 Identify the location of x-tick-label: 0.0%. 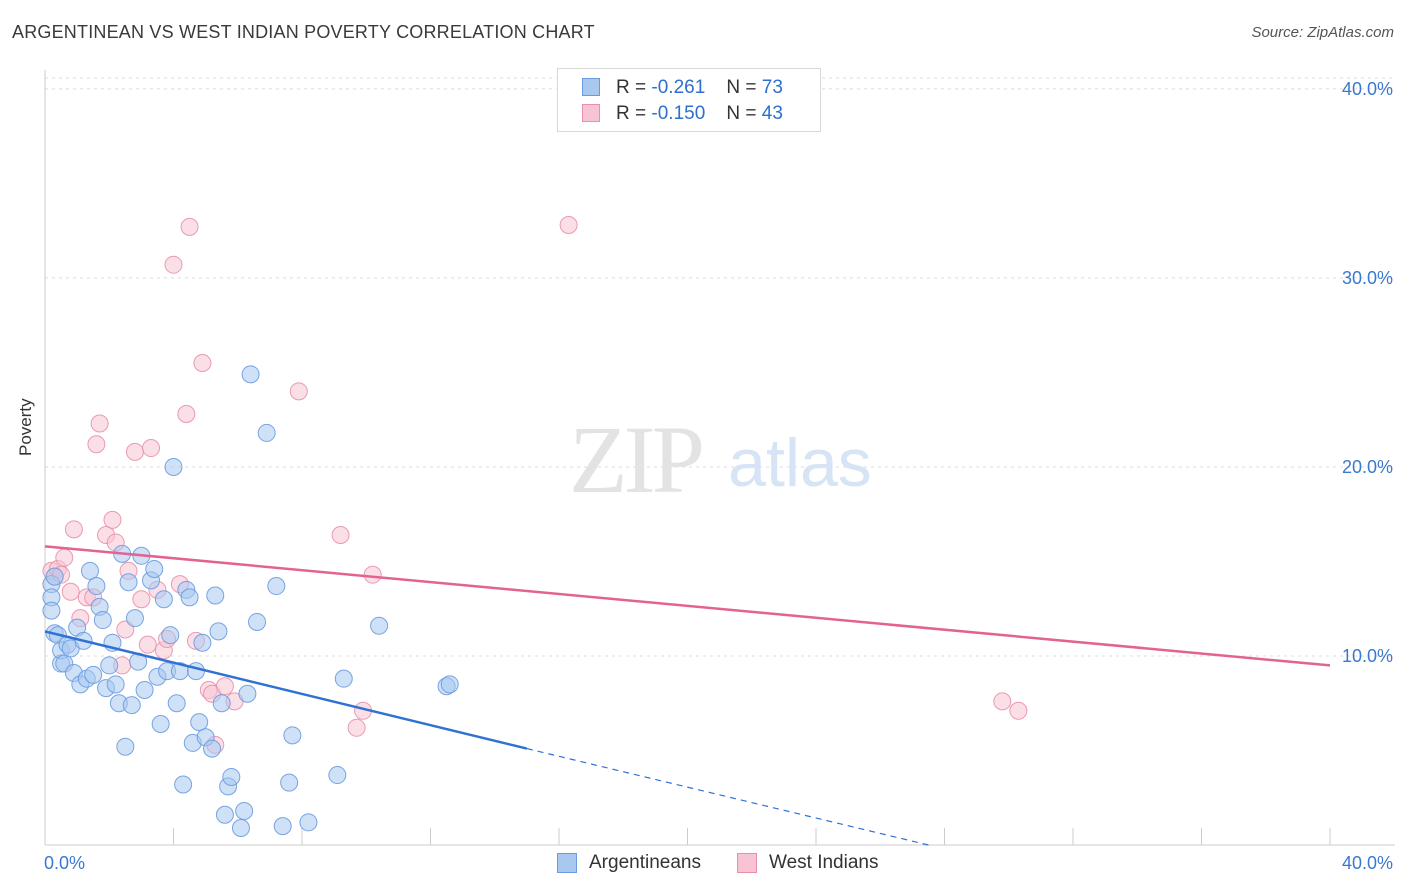
(64, 863).